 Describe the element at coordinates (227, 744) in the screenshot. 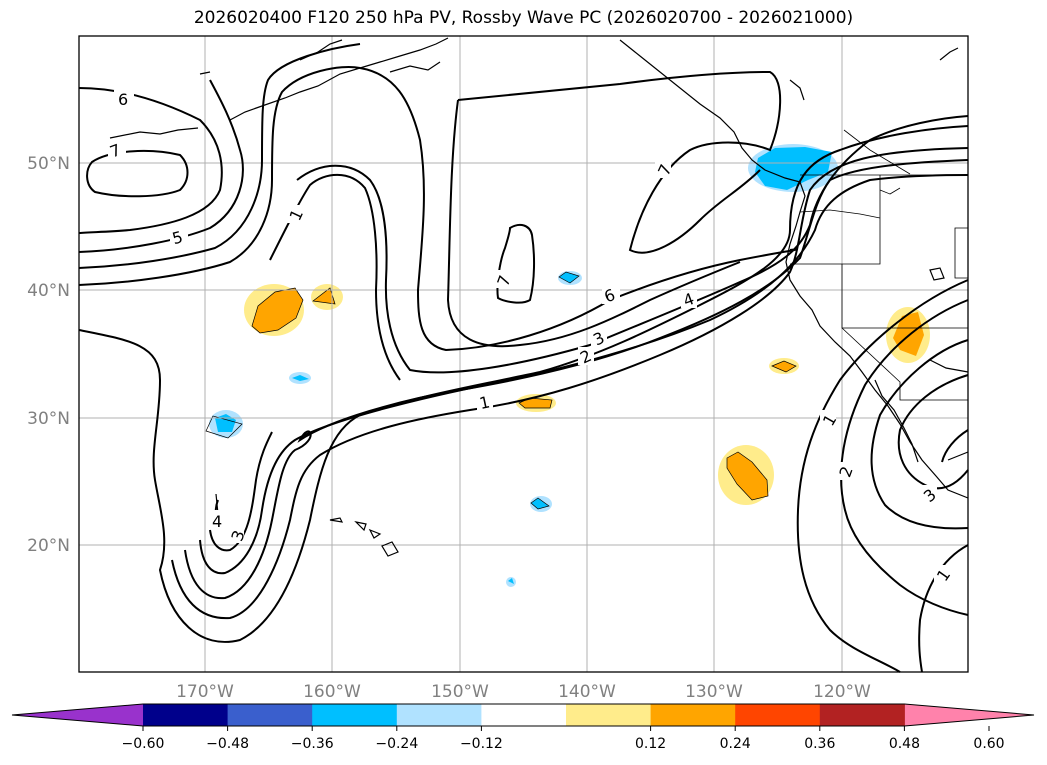

I see `colorbar-tick-label: −0.48` at that location.